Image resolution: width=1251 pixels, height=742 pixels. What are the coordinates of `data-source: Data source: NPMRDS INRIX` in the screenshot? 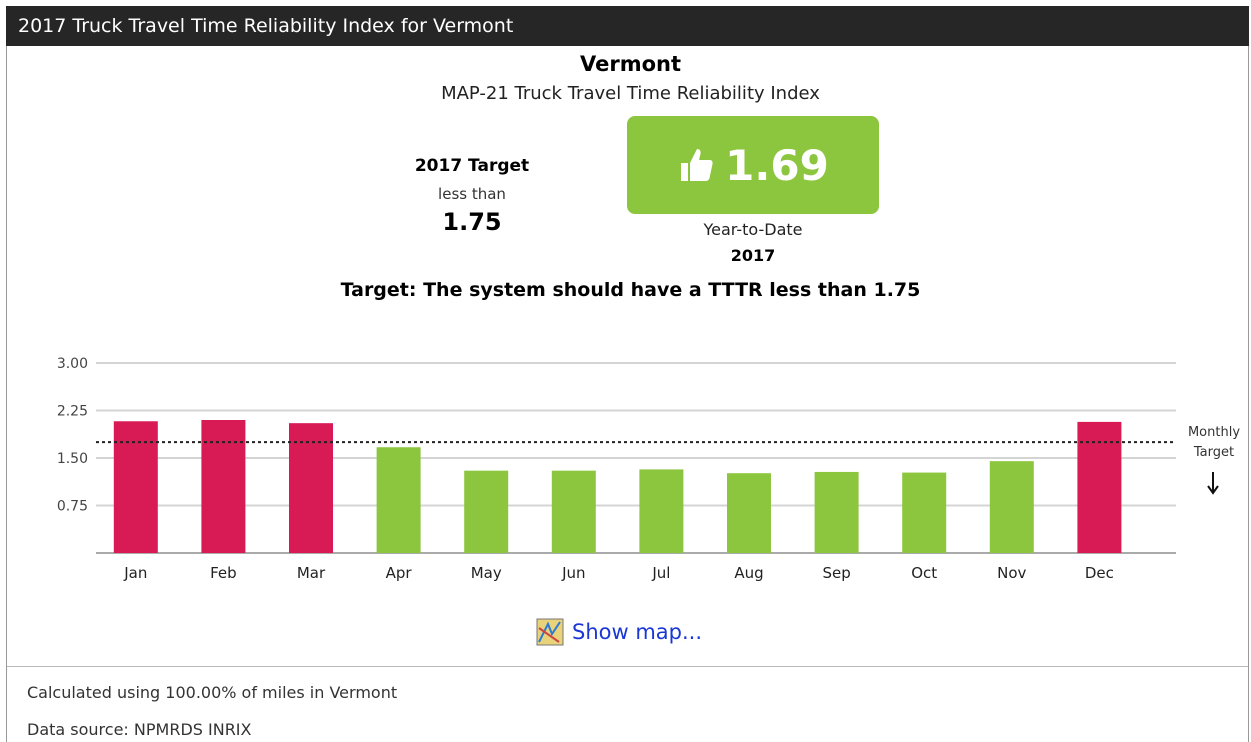 It's located at (139, 729).